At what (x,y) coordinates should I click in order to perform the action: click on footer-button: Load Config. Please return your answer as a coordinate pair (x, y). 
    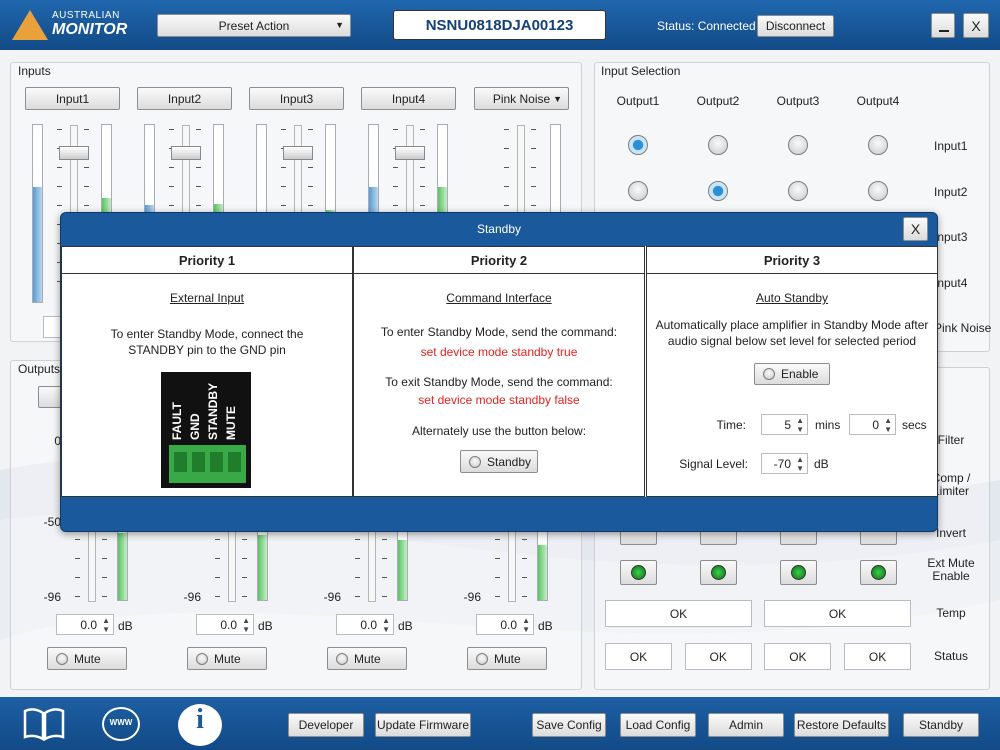
    Looking at the image, I should click on (658, 725).